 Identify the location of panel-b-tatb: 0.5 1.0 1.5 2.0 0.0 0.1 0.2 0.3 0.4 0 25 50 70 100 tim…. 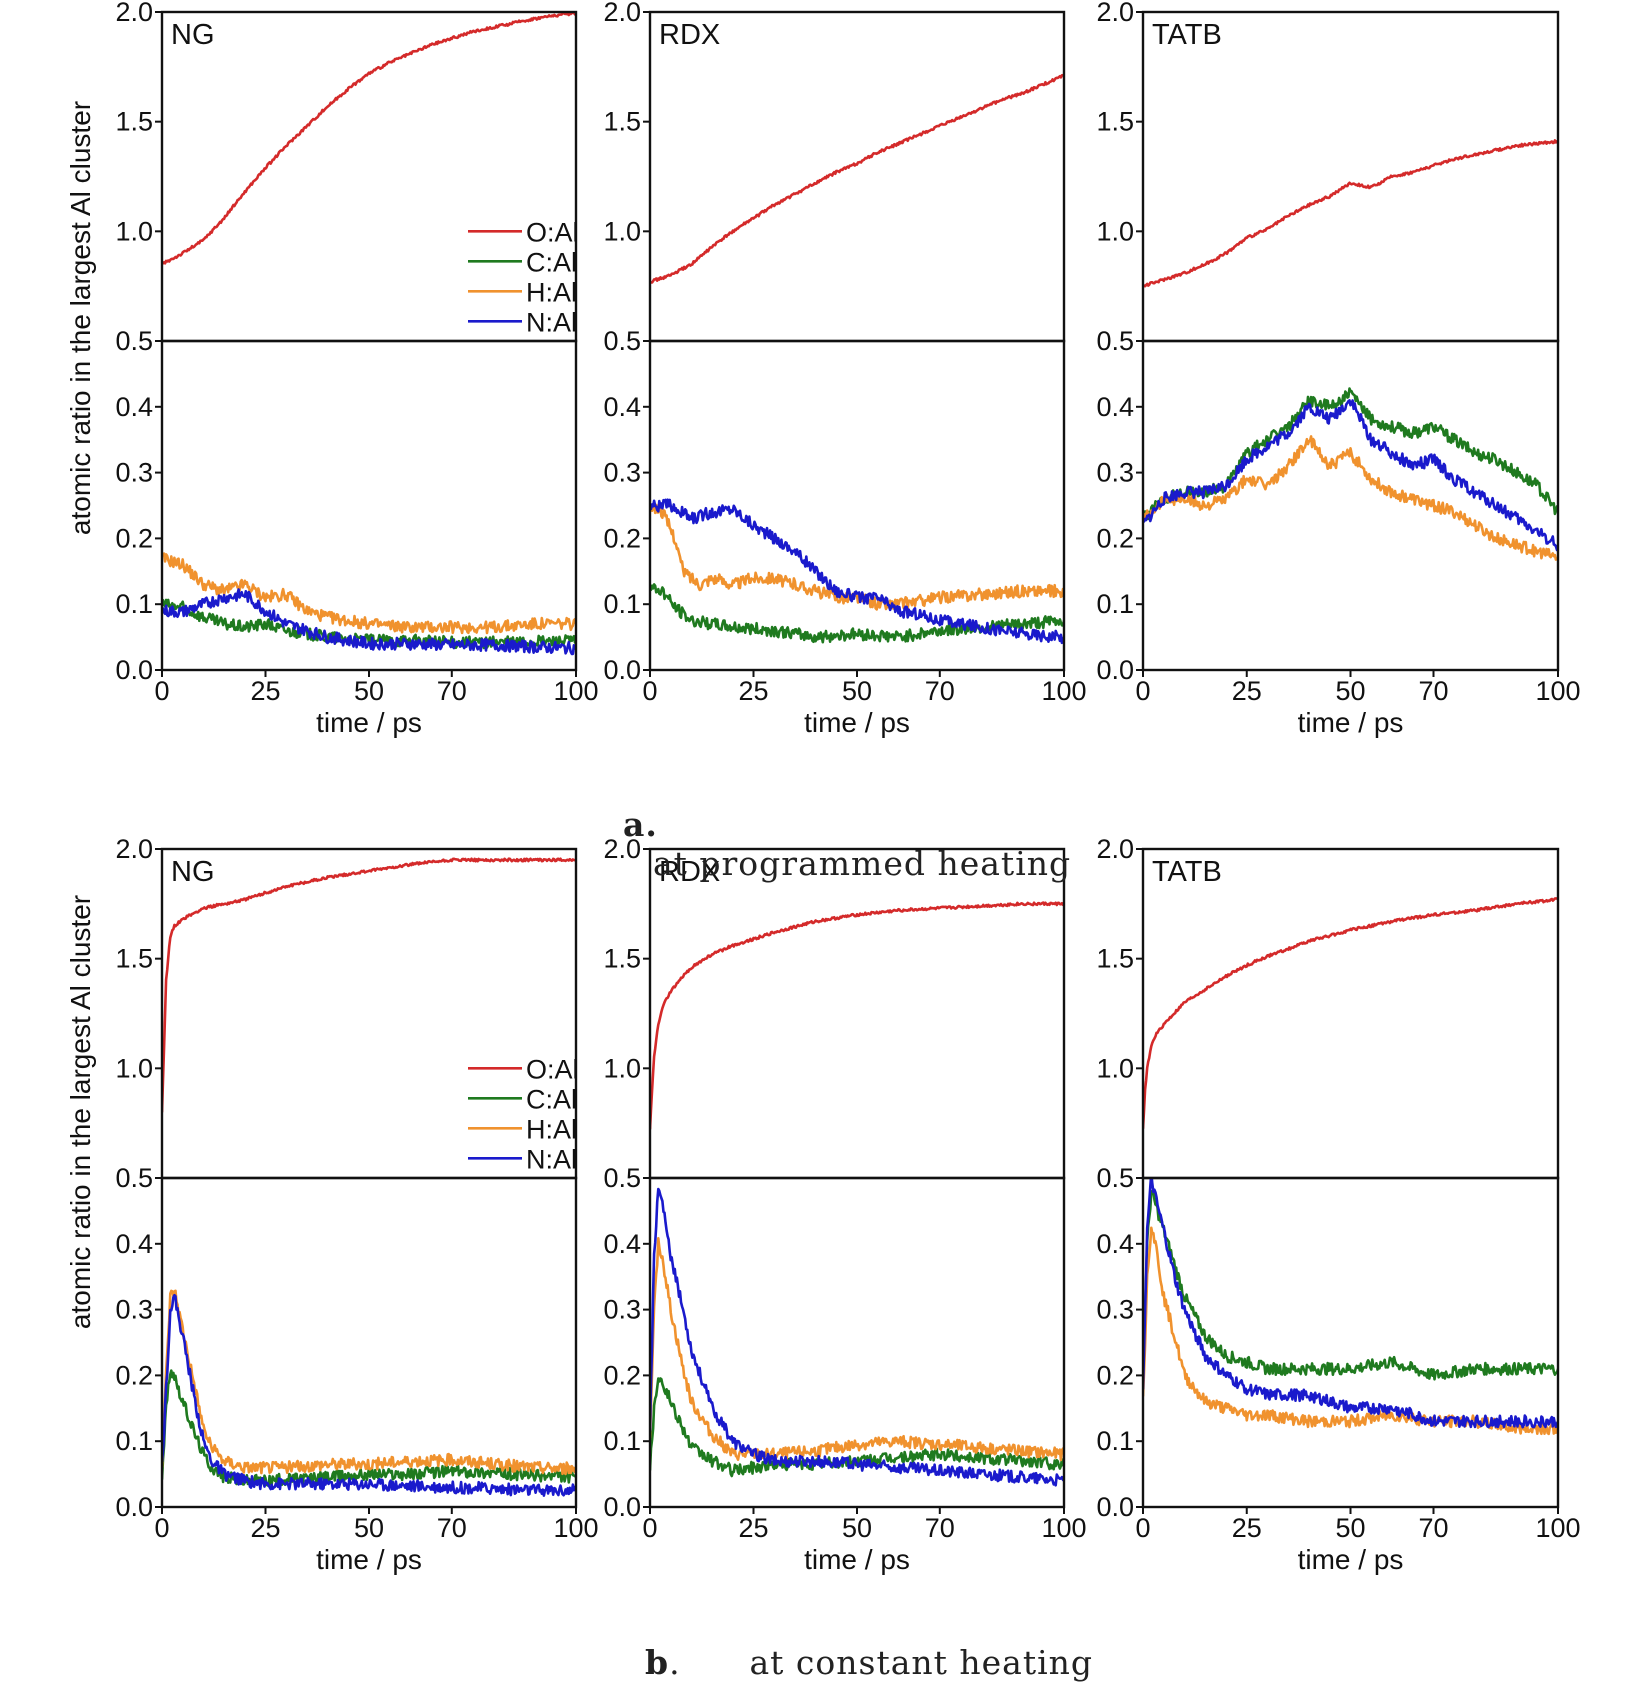
(1338, 1204).